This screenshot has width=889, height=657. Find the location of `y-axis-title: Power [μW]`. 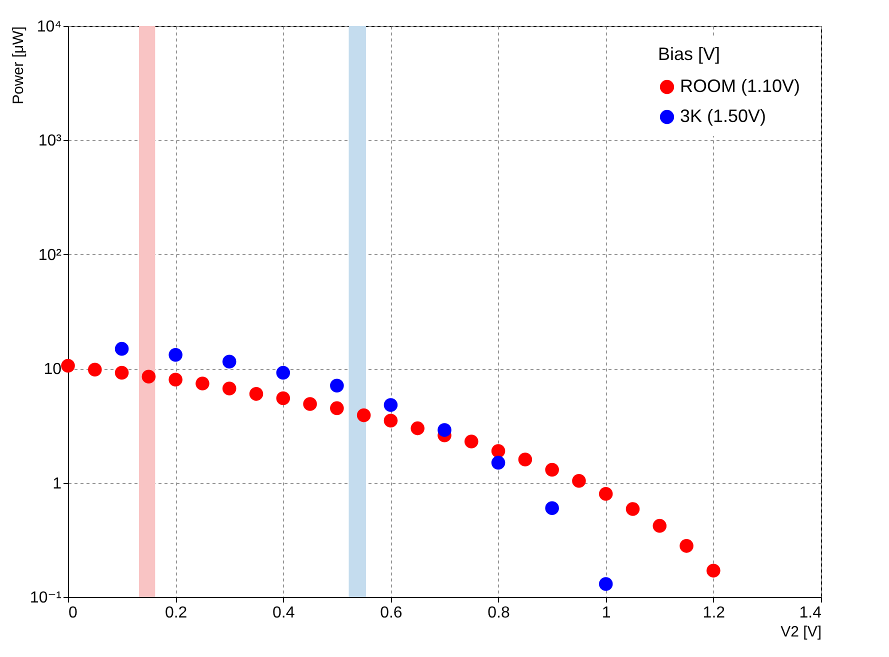

y-axis-title: Power [μW] is located at coordinates (18, 65).